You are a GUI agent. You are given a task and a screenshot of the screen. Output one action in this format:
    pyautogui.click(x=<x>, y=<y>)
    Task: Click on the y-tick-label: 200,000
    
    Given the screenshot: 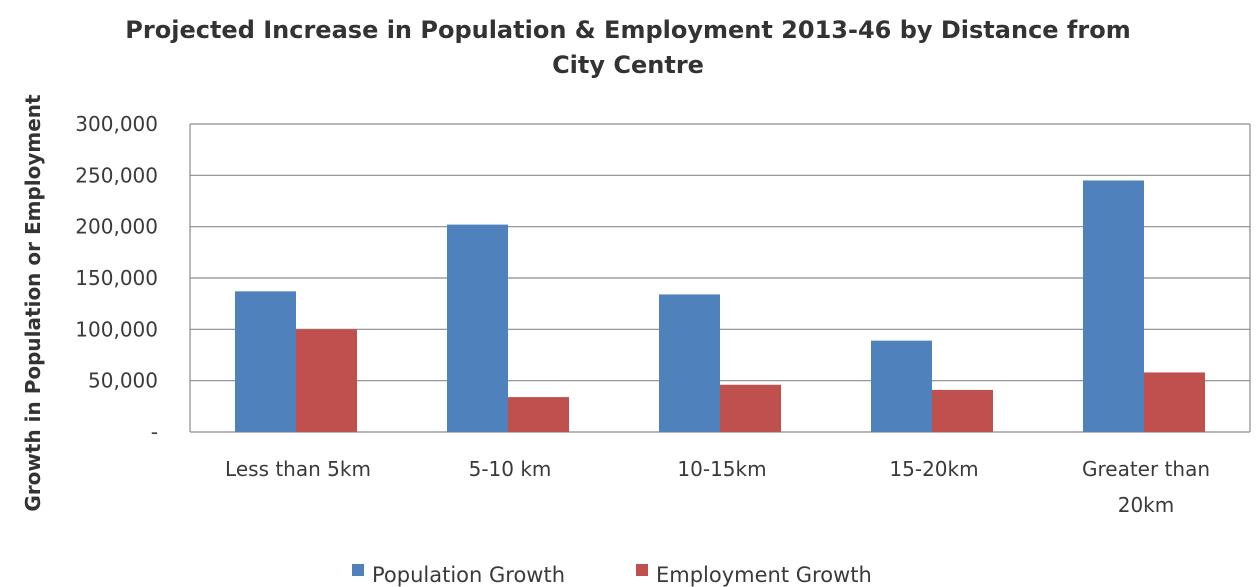 What is the action you would take?
    pyautogui.click(x=116, y=227)
    